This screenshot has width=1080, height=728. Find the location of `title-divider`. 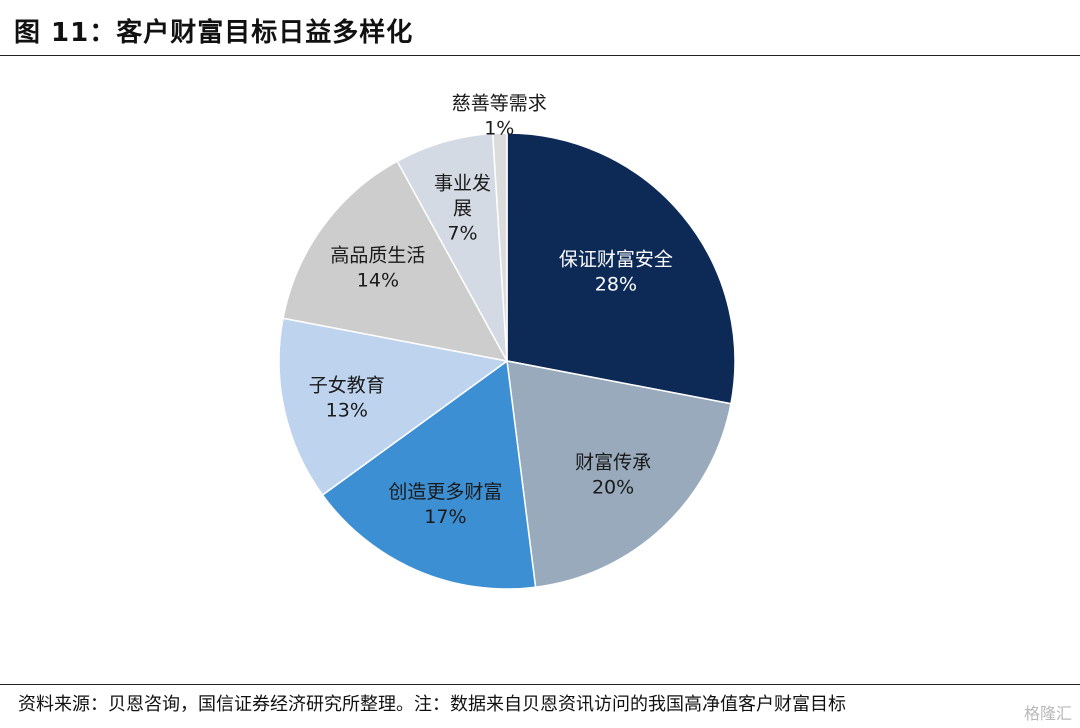

title-divider is located at coordinates (540, 55).